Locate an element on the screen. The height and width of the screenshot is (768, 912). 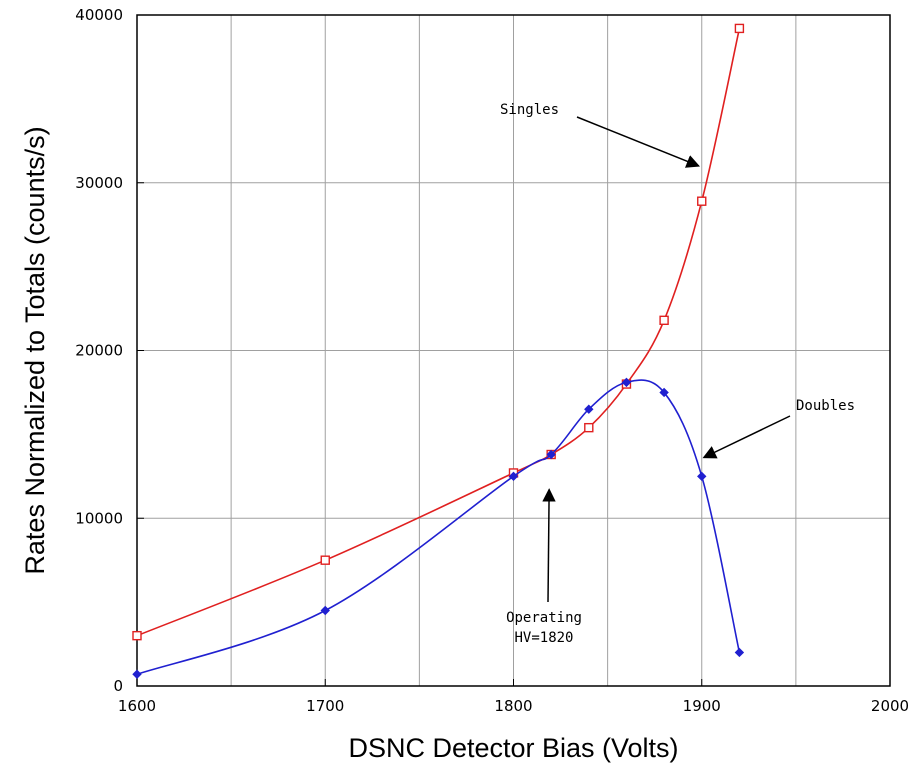
singles-annotation: Singles is located at coordinates (529, 110).